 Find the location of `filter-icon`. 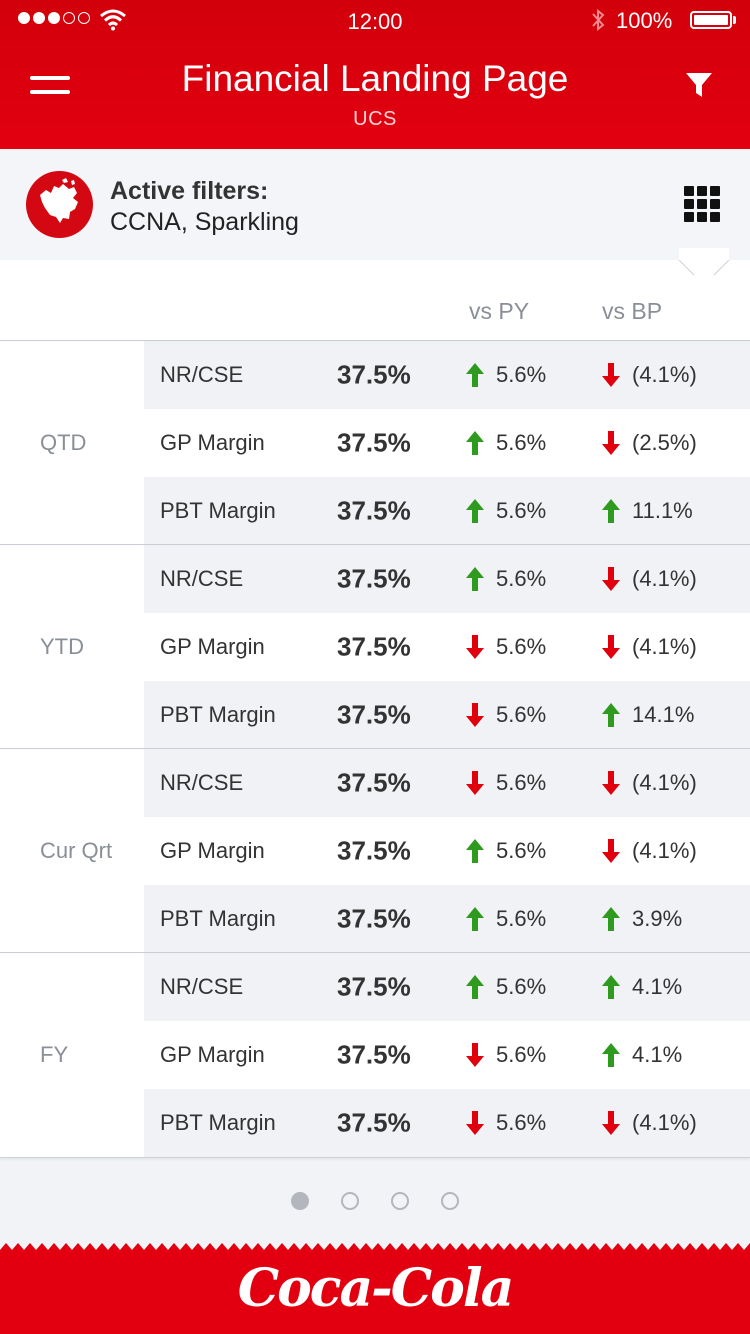

filter-icon is located at coordinates (699, 85).